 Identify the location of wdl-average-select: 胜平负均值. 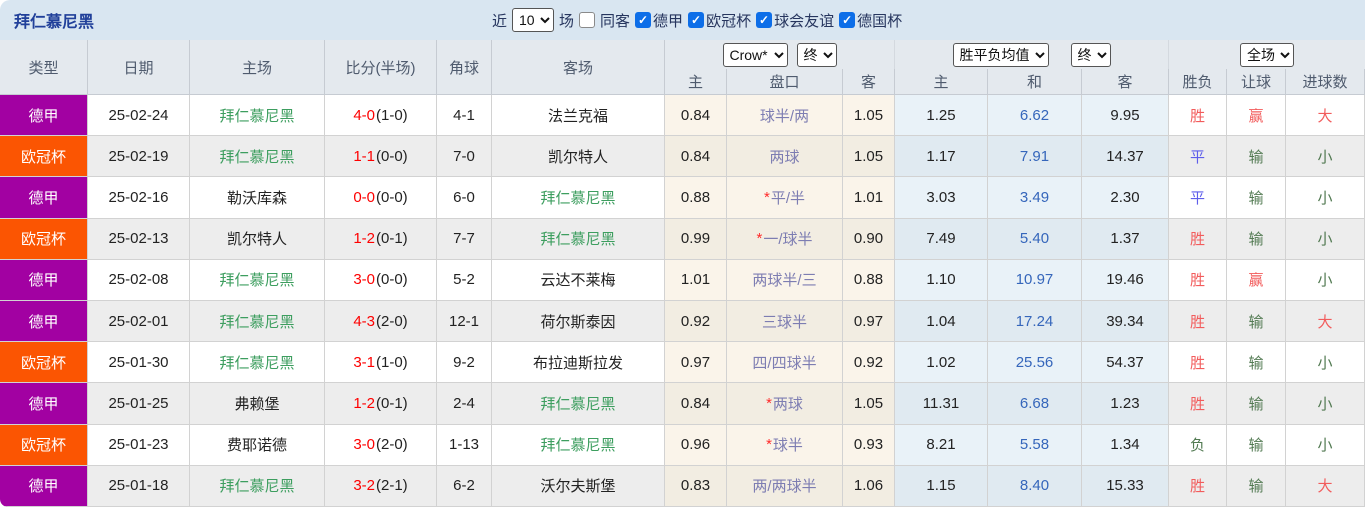
(1000, 54).